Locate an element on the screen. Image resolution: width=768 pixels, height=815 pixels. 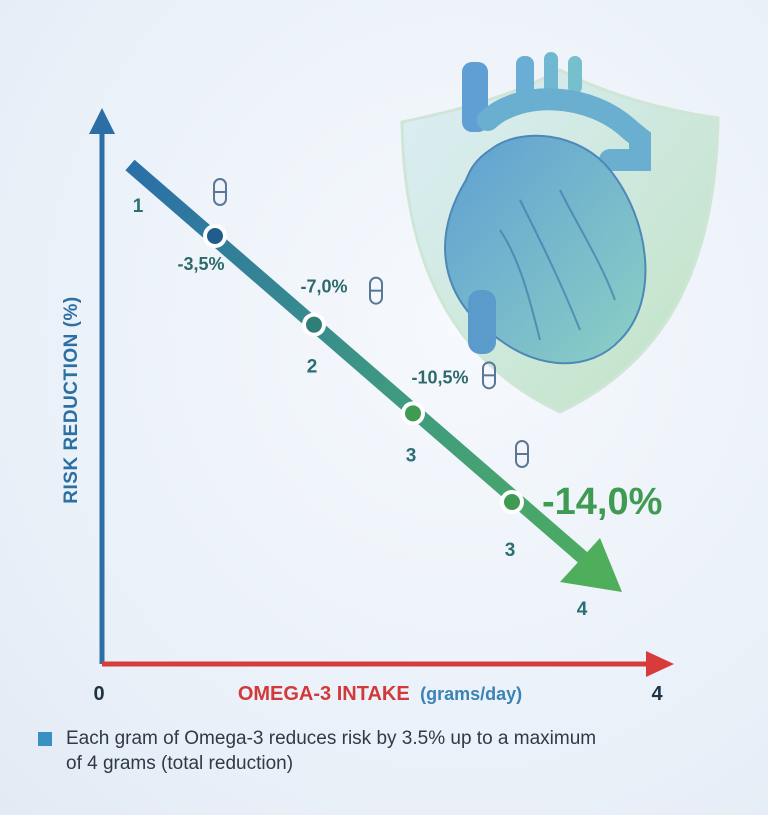
data-label-4: -14,0% is located at coordinates (602, 502).